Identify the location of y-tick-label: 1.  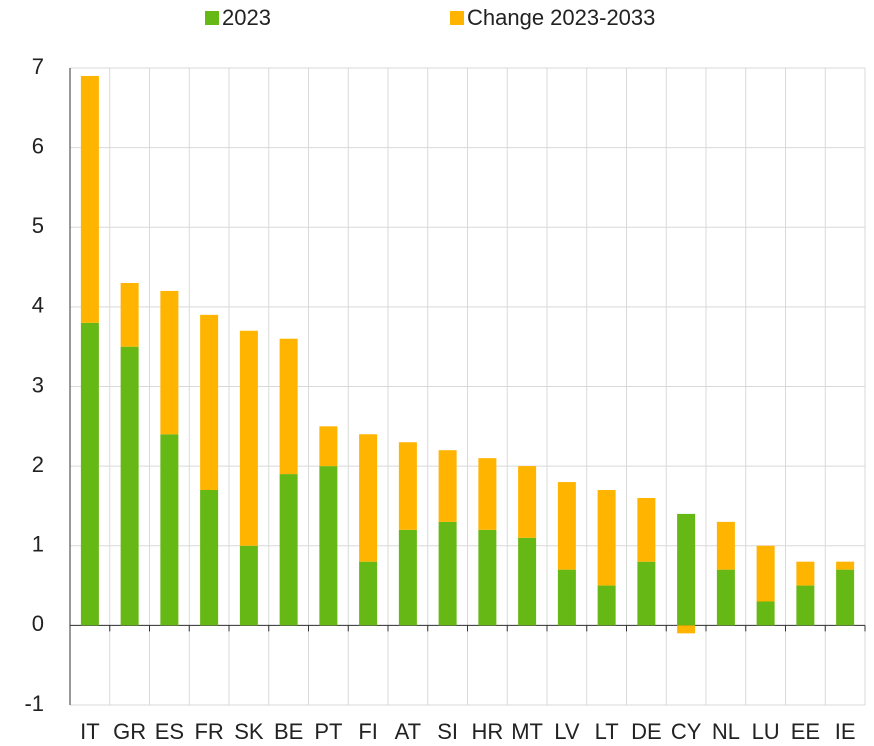
(38, 544).